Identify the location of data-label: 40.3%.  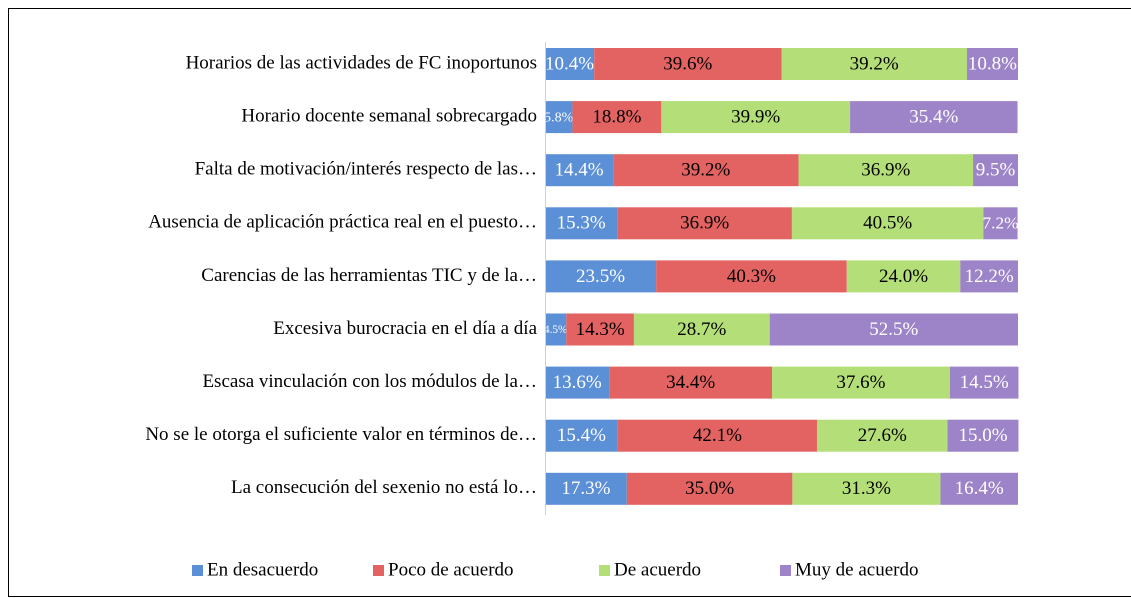
(751, 276).